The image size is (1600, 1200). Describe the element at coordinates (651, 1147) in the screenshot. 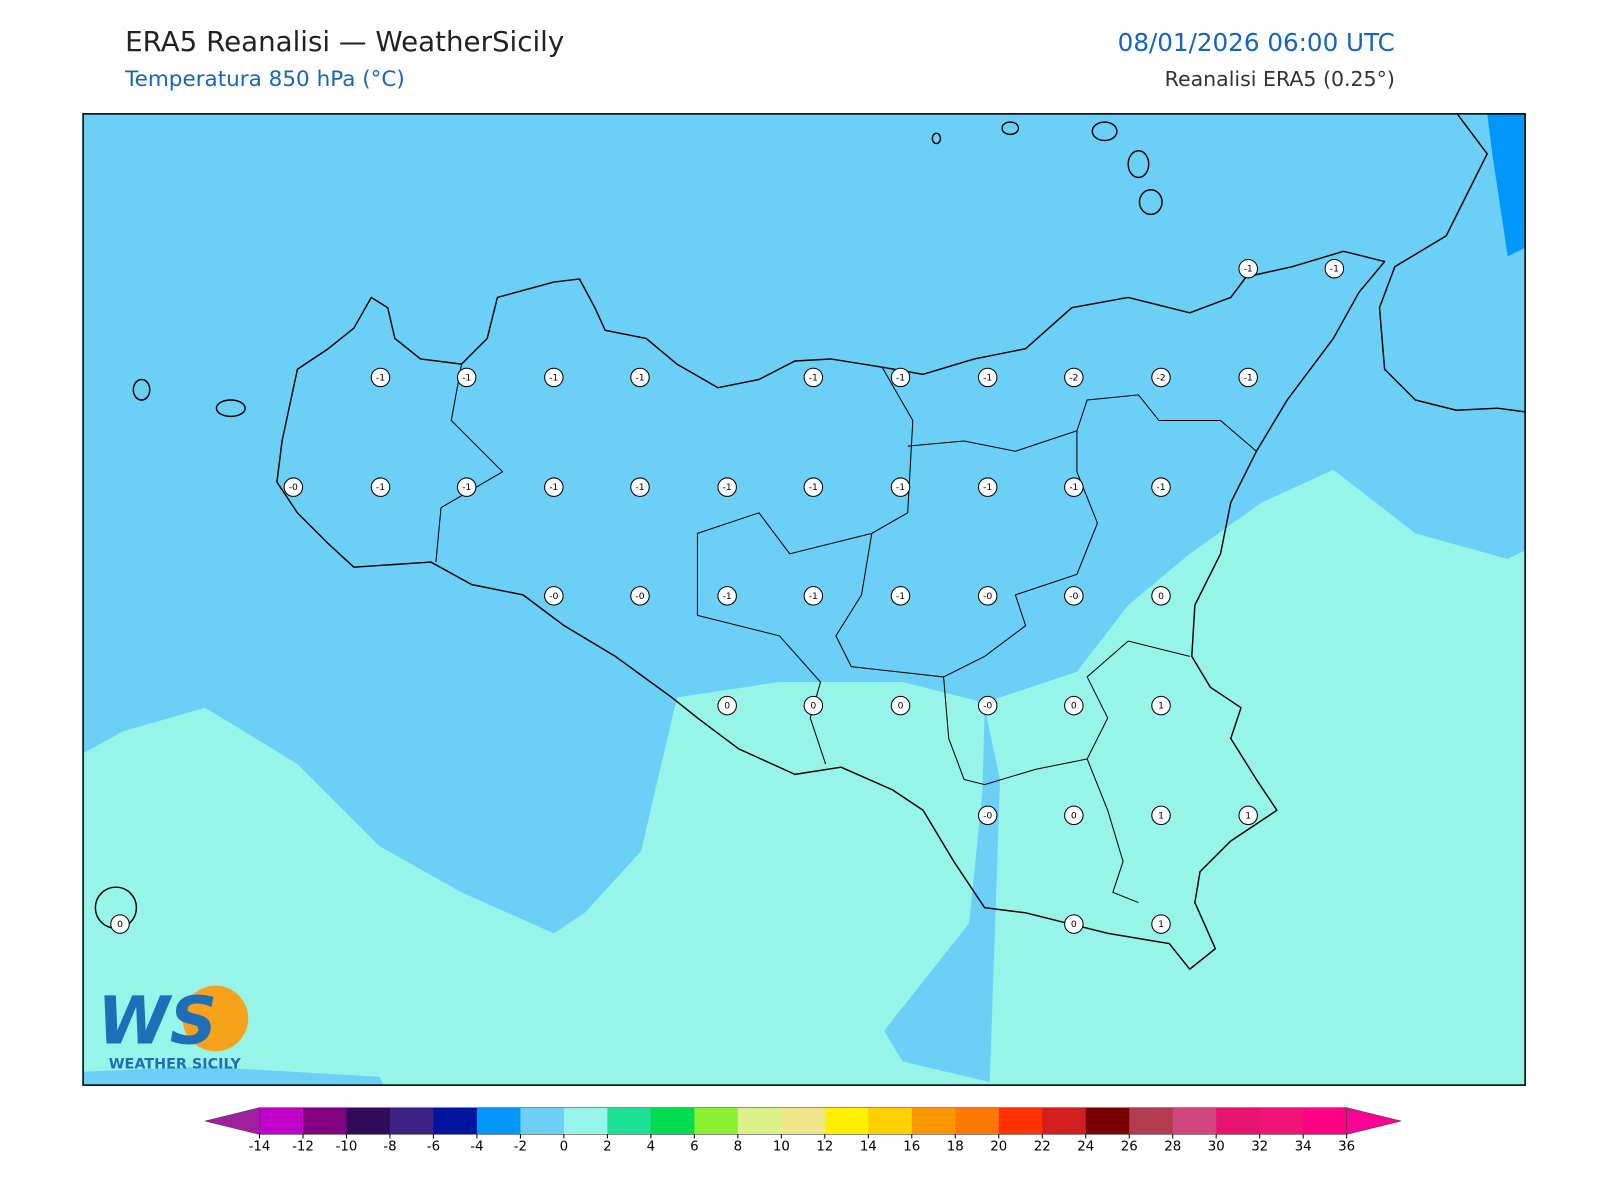

I see `colorbar-tick-label: 4` at that location.